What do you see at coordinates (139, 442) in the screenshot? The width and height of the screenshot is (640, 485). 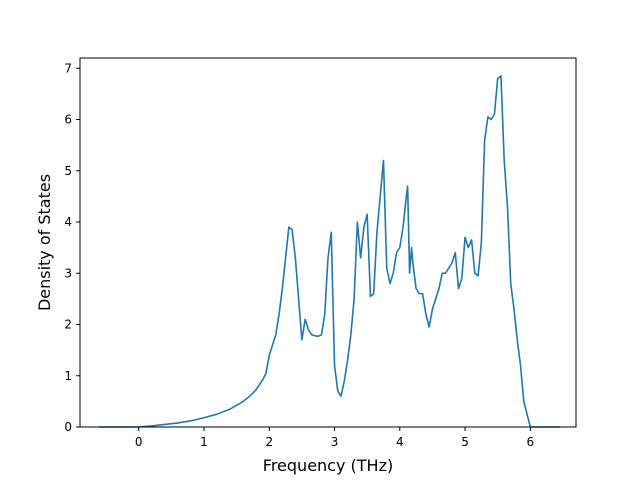 I see `x-tick-label: 0` at bounding box center [139, 442].